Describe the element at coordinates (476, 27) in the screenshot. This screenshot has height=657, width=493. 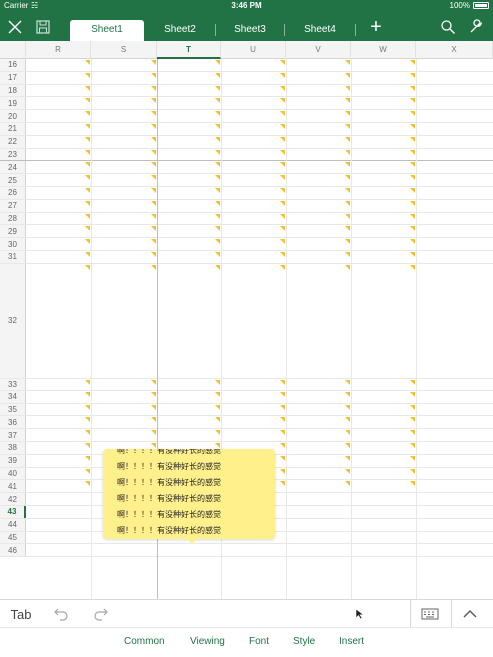
I see `wrench-icon` at that location.